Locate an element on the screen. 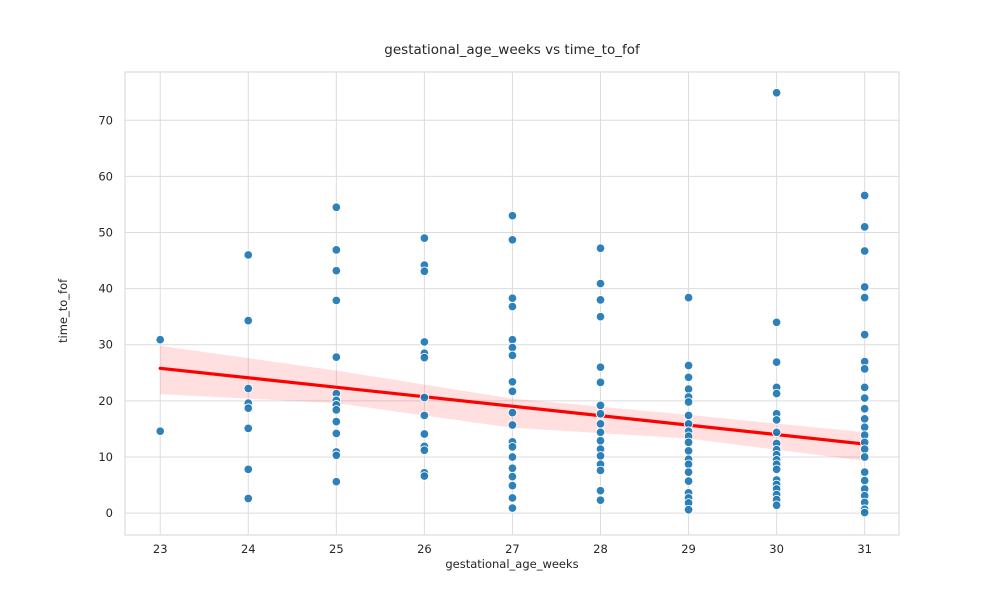 The width and height of the screenshot is (1000, 600). y-tick-label: 40 is located at coordinates (105, 289).